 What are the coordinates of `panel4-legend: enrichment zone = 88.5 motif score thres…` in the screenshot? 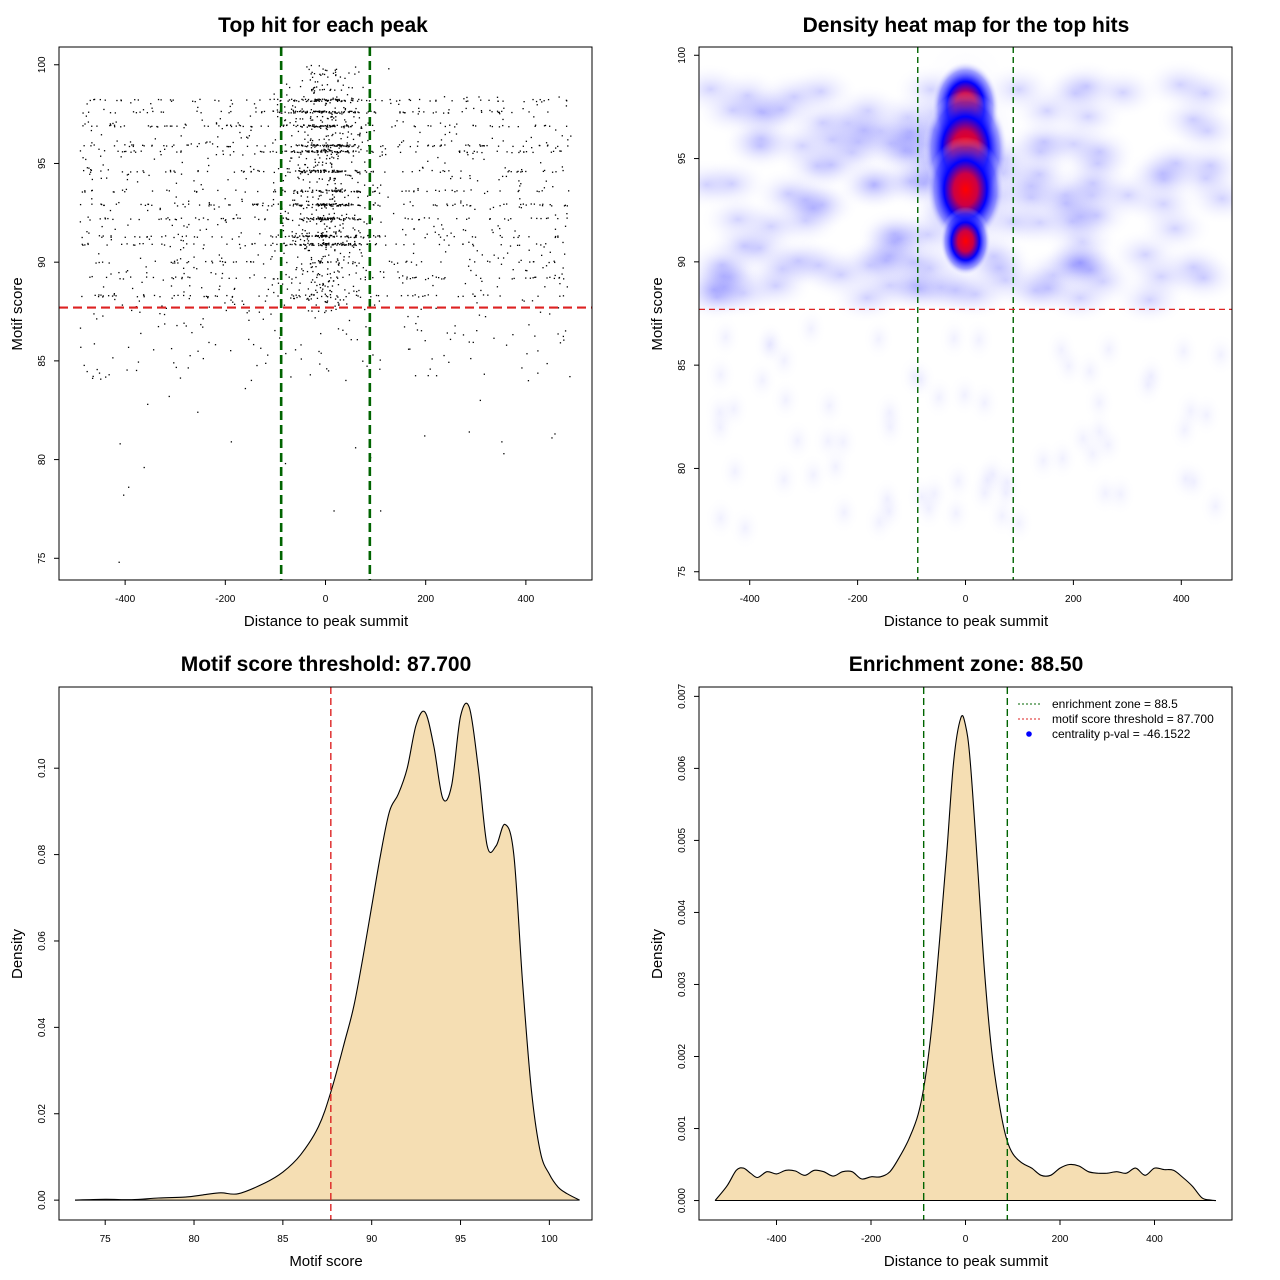 It's located at (1116, 719).